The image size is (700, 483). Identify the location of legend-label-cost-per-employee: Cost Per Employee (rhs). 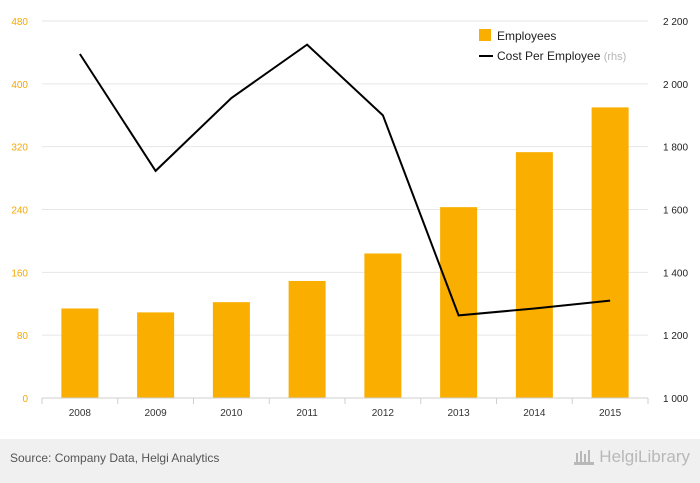
(561, 56).